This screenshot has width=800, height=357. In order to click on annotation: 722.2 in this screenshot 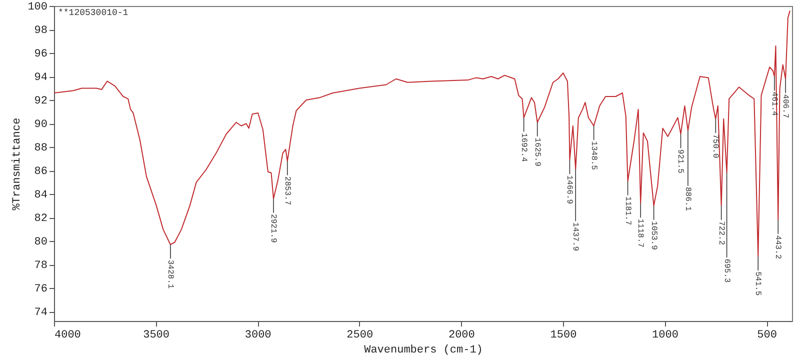, I will do `click(721, 233)`.